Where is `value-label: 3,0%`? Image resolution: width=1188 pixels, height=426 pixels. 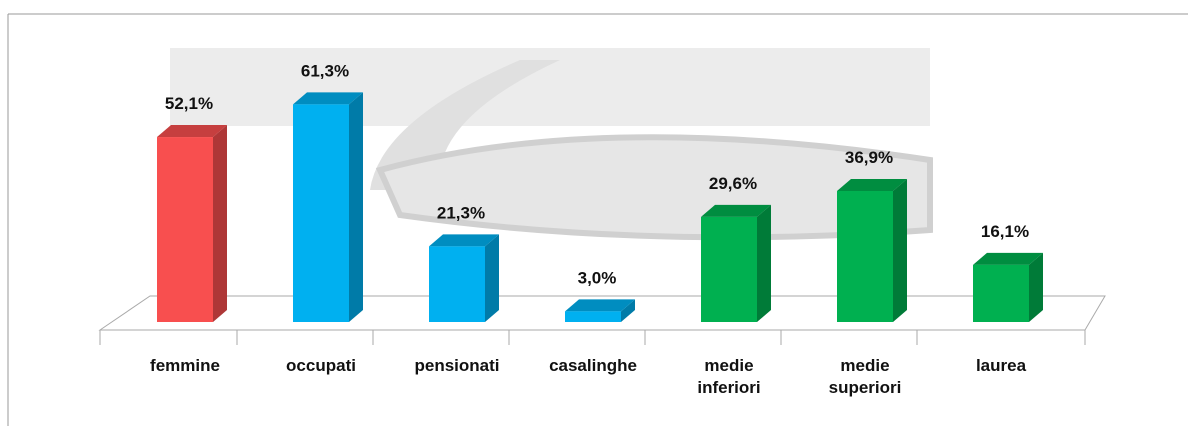
value-label: 3,0% is located at coordinates (597, 277).